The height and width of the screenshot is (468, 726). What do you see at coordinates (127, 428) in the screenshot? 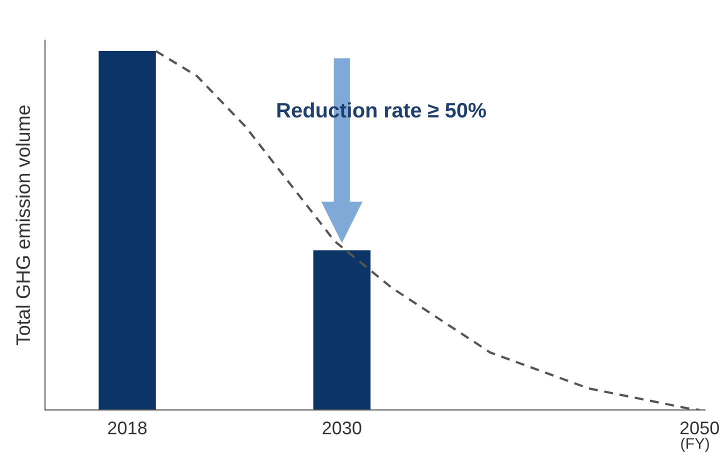
I see `x-tick-label: 2018` at bounding box center [127, 428].